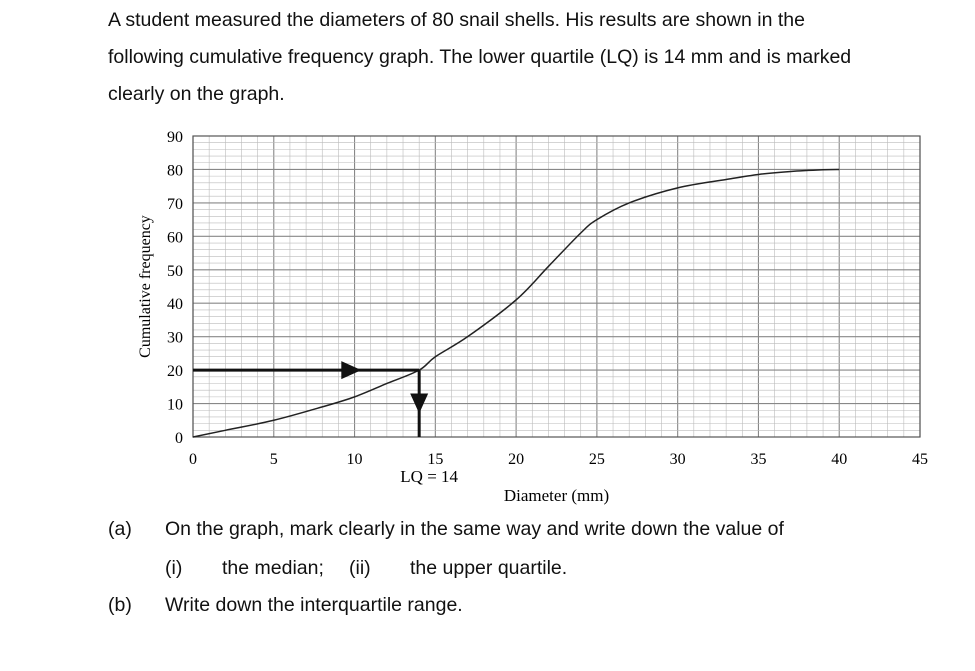  Describe the element at coordinates (920, 459) in the screenshot. I see `x-tick-label: 45` at that location.